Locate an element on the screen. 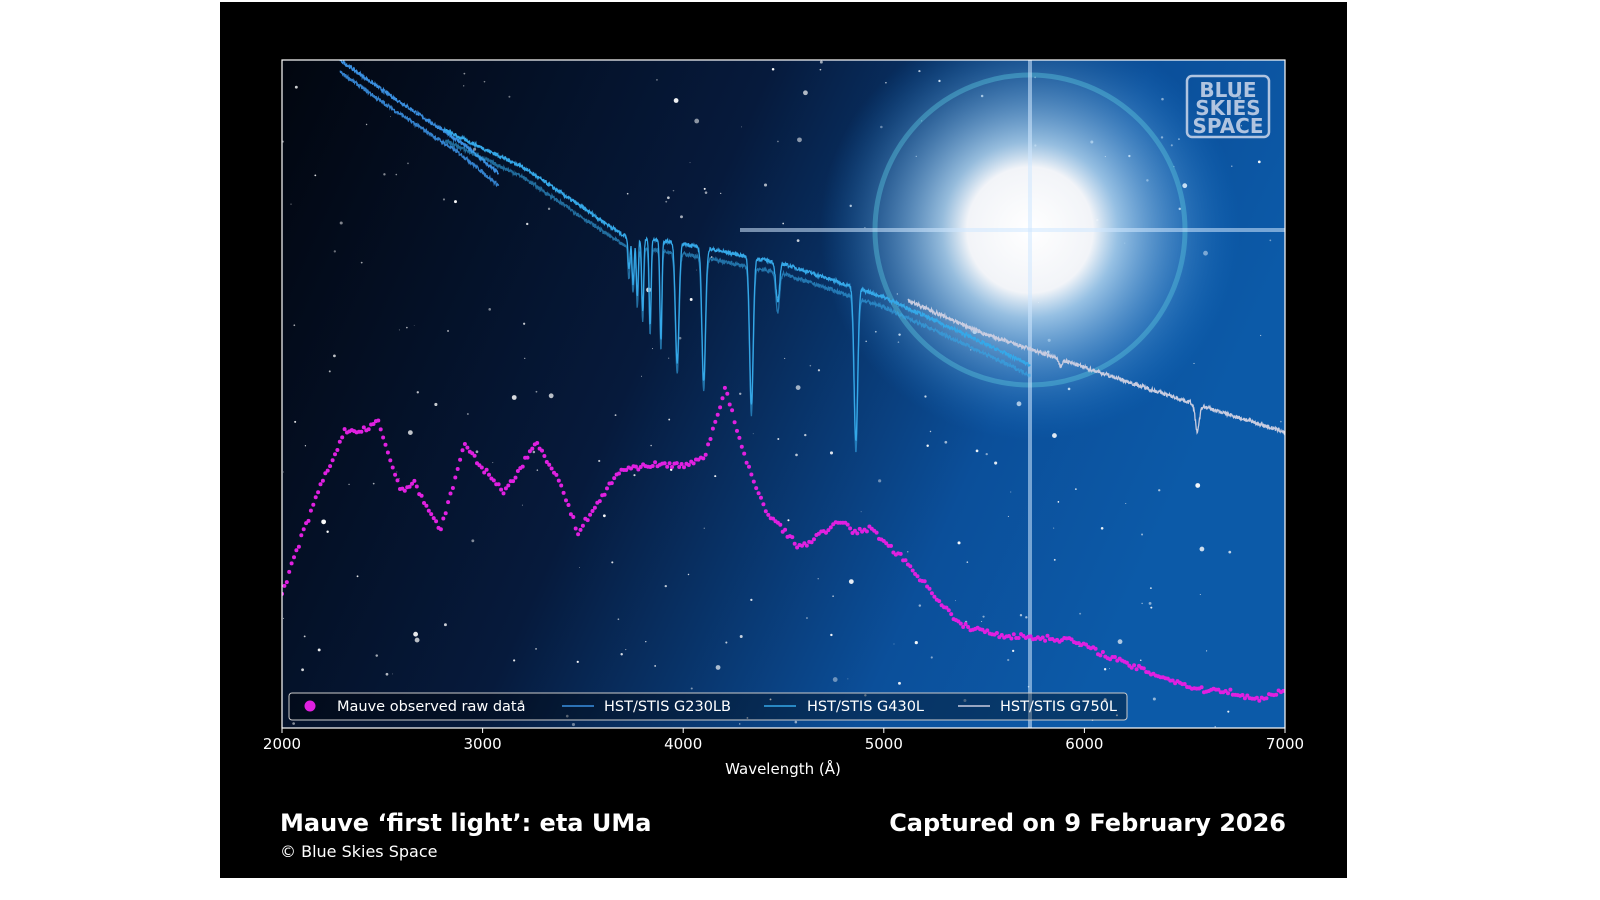  legend-label-mauve: Mauve observed raw data is located at coordinates (431, 707).